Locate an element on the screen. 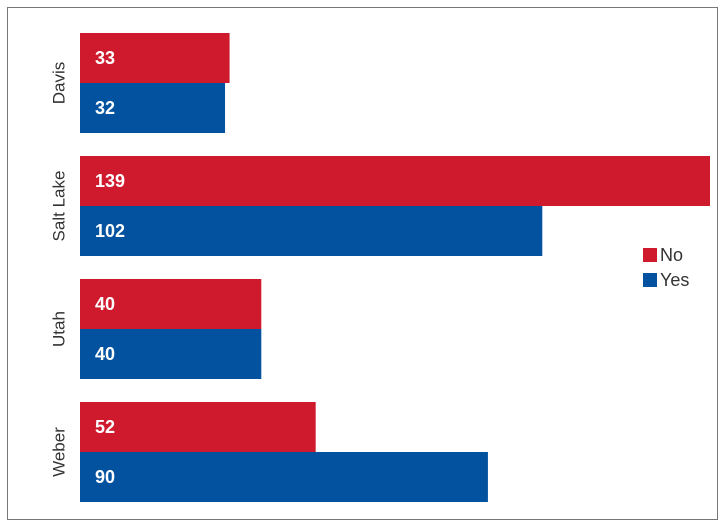 The width and height of the screenshot is (724, 527). category-label: Salt Lake is located at coordinates (58, 206).